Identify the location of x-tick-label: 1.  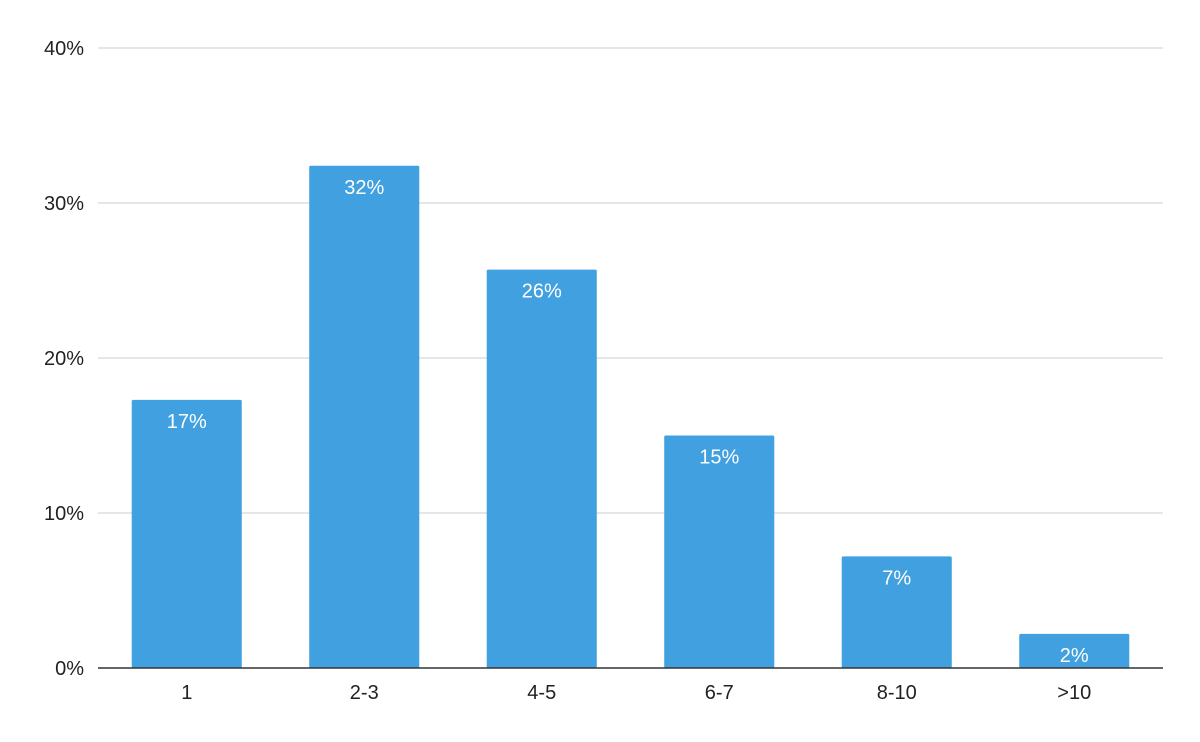
(186, 693).